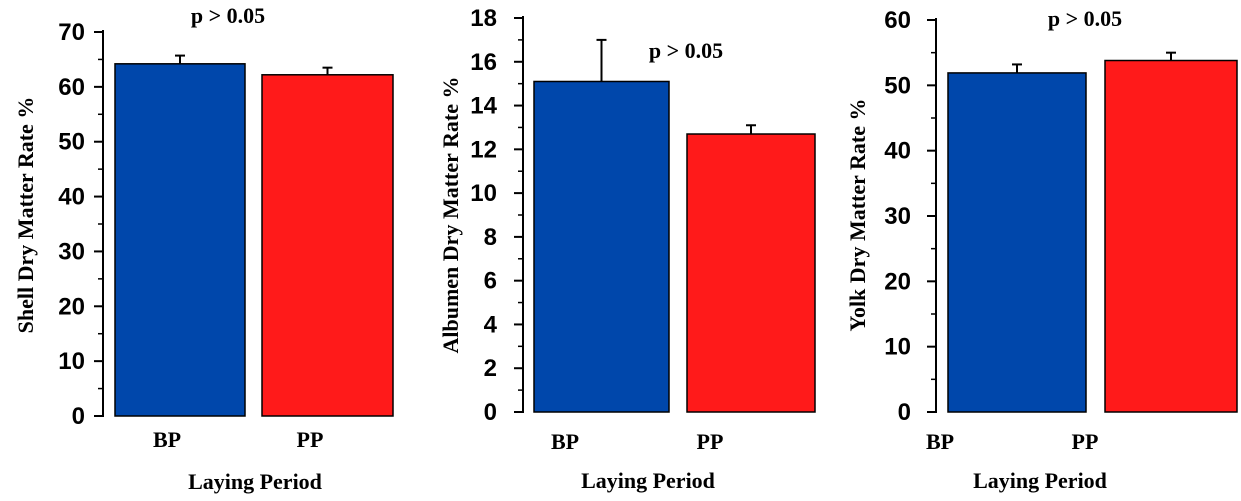 Image resolution: width=1241 pixels, height=501 pixels. What do you see at coordinates (483, 18) in the screenshot?
I see `y-tick-label: 18` at bounding box center [483, 18].